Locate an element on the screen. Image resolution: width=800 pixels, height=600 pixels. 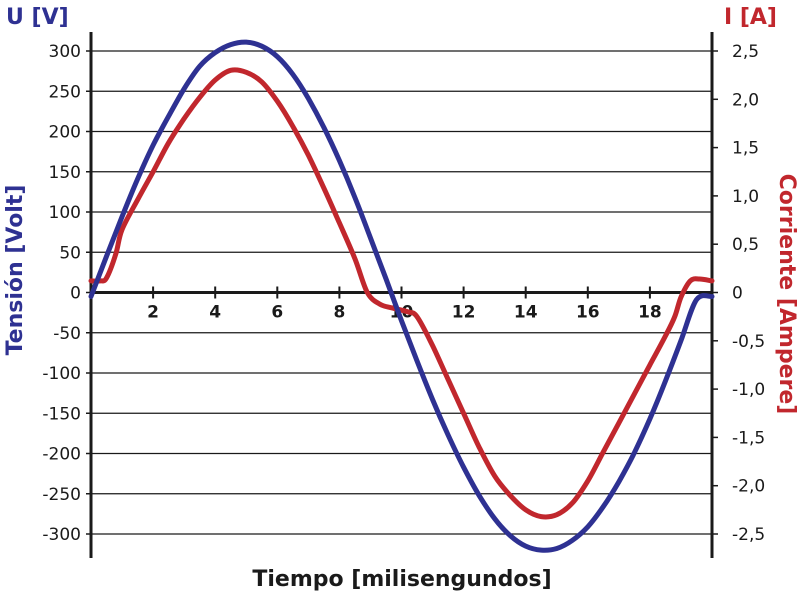
right-tick-label: 2,0 is located at coordinates (745, 100).